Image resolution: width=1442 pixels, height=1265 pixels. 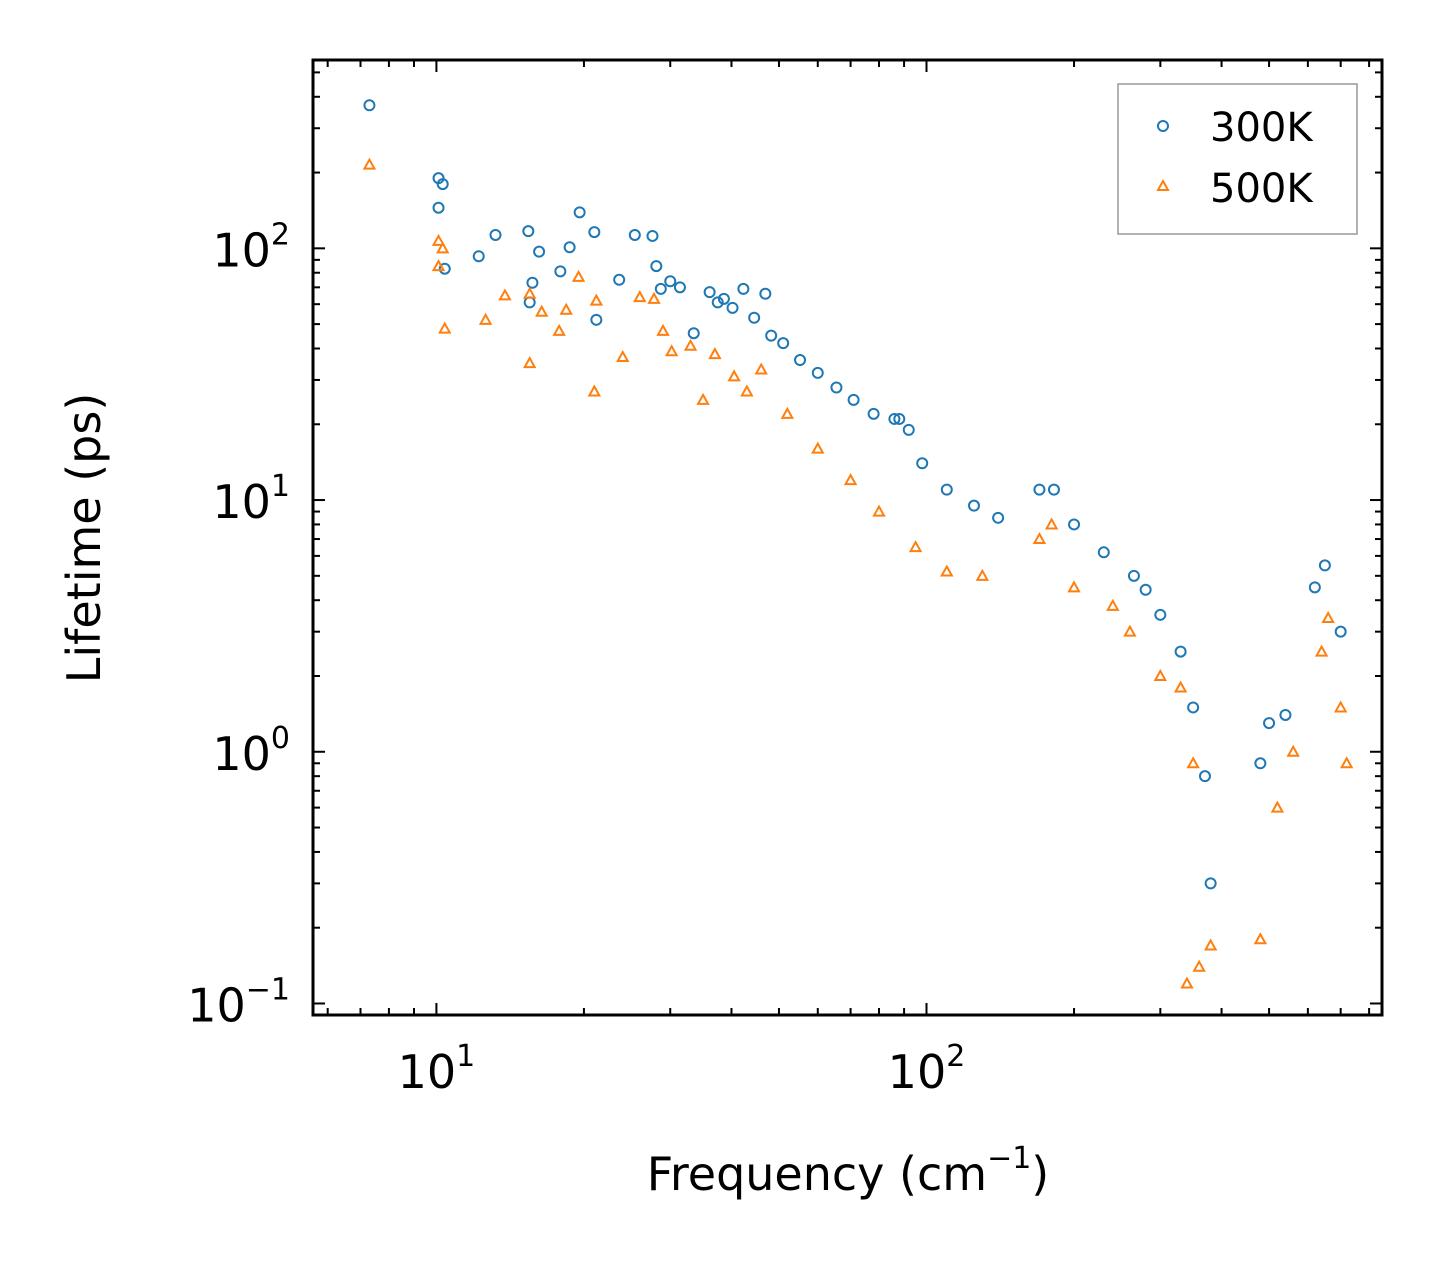 What do you see at coordinates (238, 1002) in the screenshot?
I see `y-tick-label: 10⁻¹` at bounding box center [238, 1002].